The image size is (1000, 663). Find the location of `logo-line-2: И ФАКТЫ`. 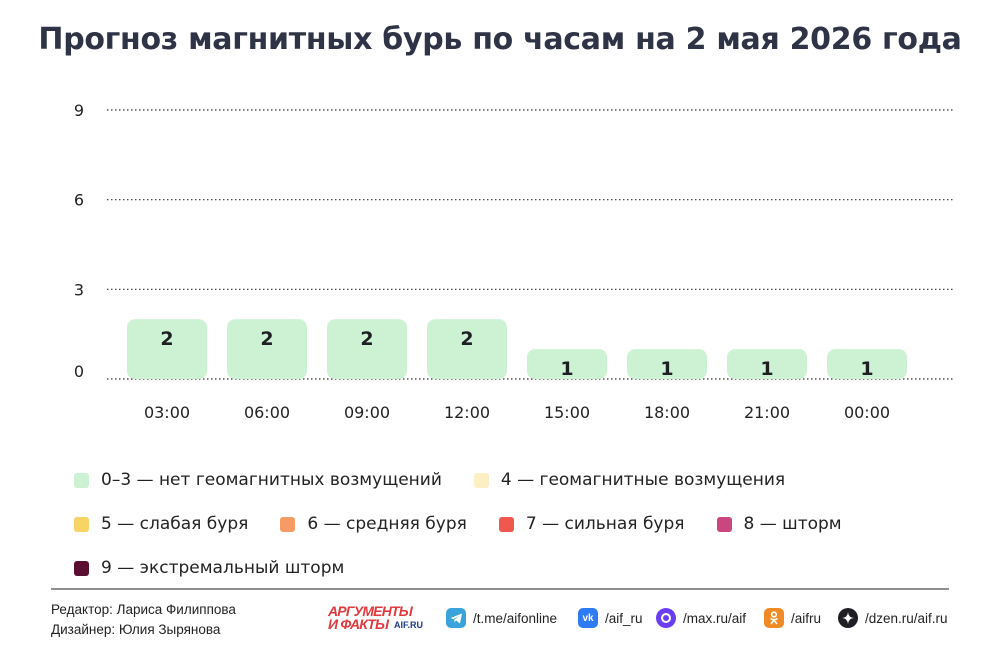

logo-line-2: И ФАКТЫ is located at coordinates (358, 624).